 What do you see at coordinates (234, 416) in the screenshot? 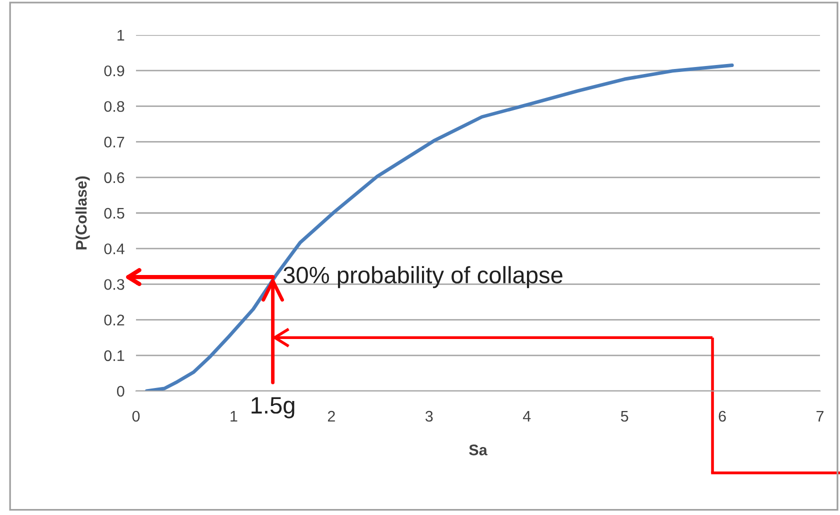
I see `x-tick-label: 1` at bounding box center [234, 416].